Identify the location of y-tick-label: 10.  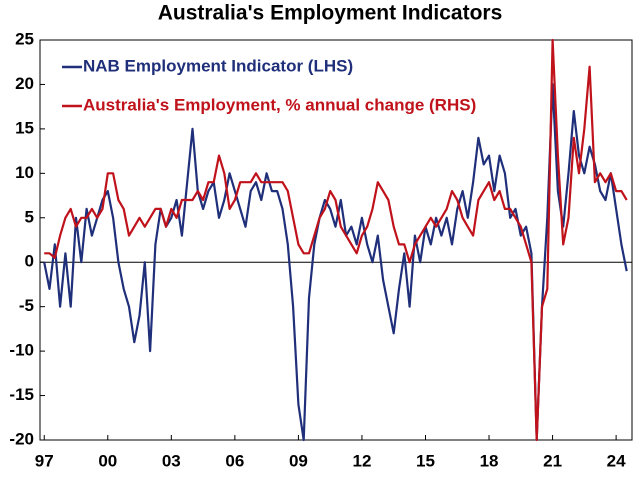
(24, 172).